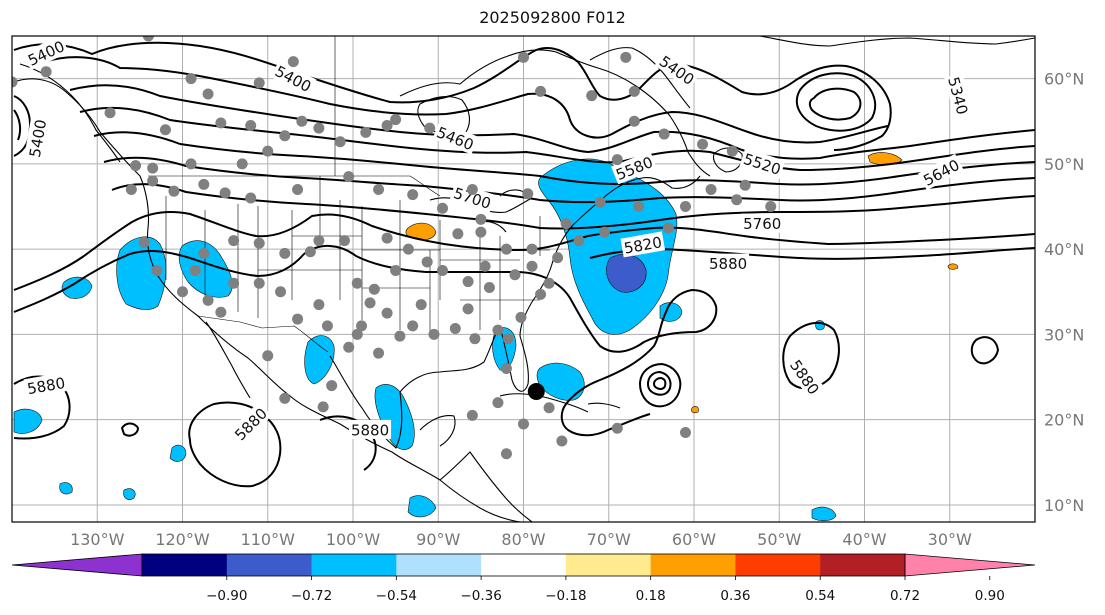  I want to click on cyclone-dot, so click(536, 392).